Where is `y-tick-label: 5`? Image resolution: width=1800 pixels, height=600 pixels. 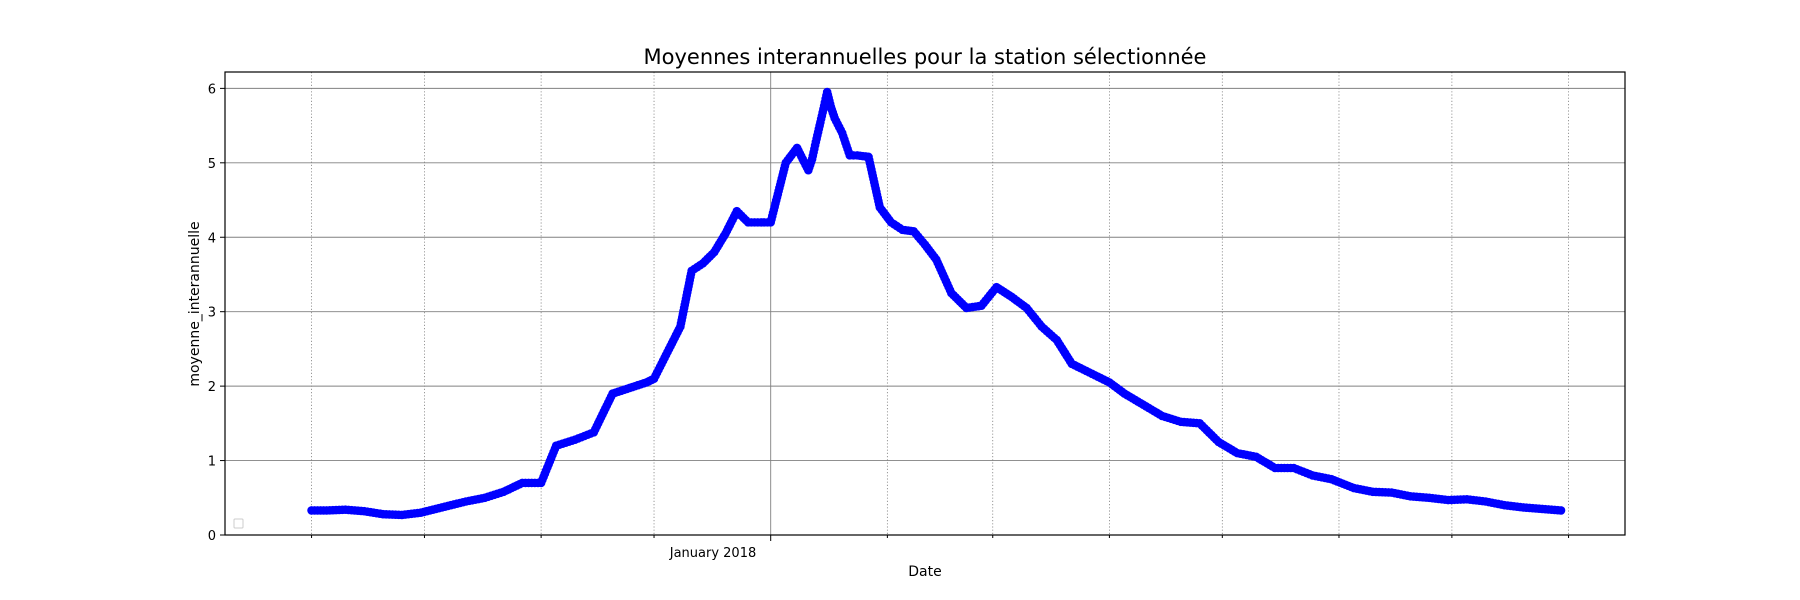
y-tick-label: 5 is located at coordinates (212, 164).